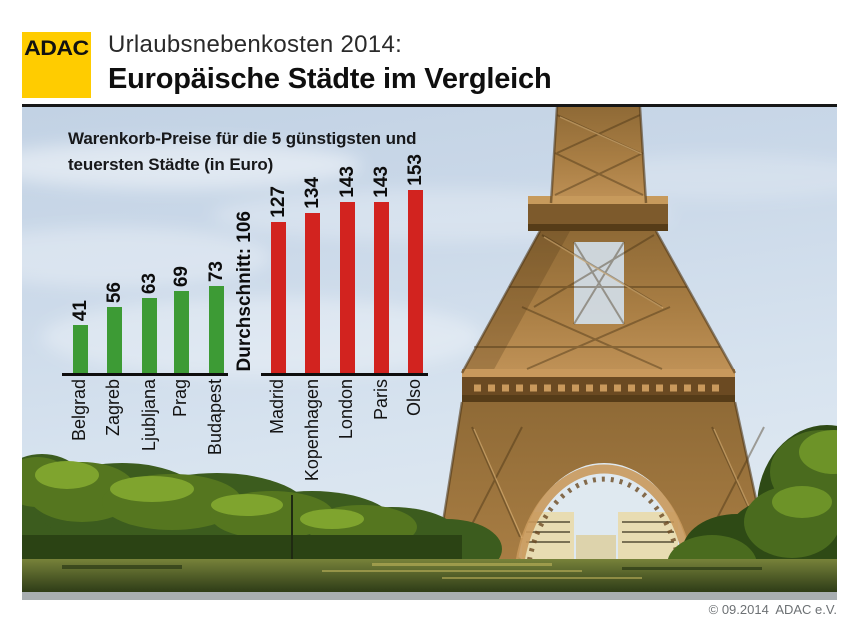 Image resolution: width=858 pixels, height=628 pixels. I want to click on bar-column-zagreb: 56, so click(114, 328).